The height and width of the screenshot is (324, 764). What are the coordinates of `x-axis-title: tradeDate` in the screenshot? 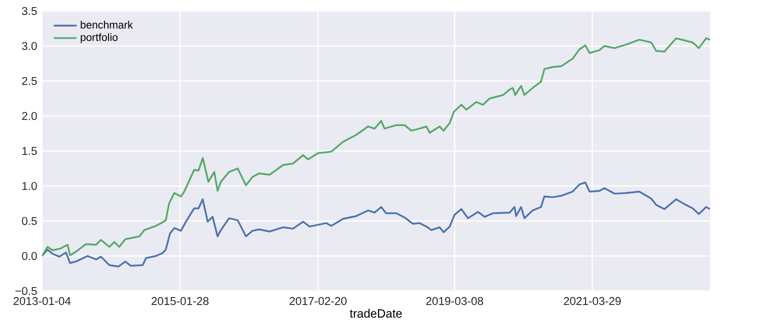 It's located at (376, 313).